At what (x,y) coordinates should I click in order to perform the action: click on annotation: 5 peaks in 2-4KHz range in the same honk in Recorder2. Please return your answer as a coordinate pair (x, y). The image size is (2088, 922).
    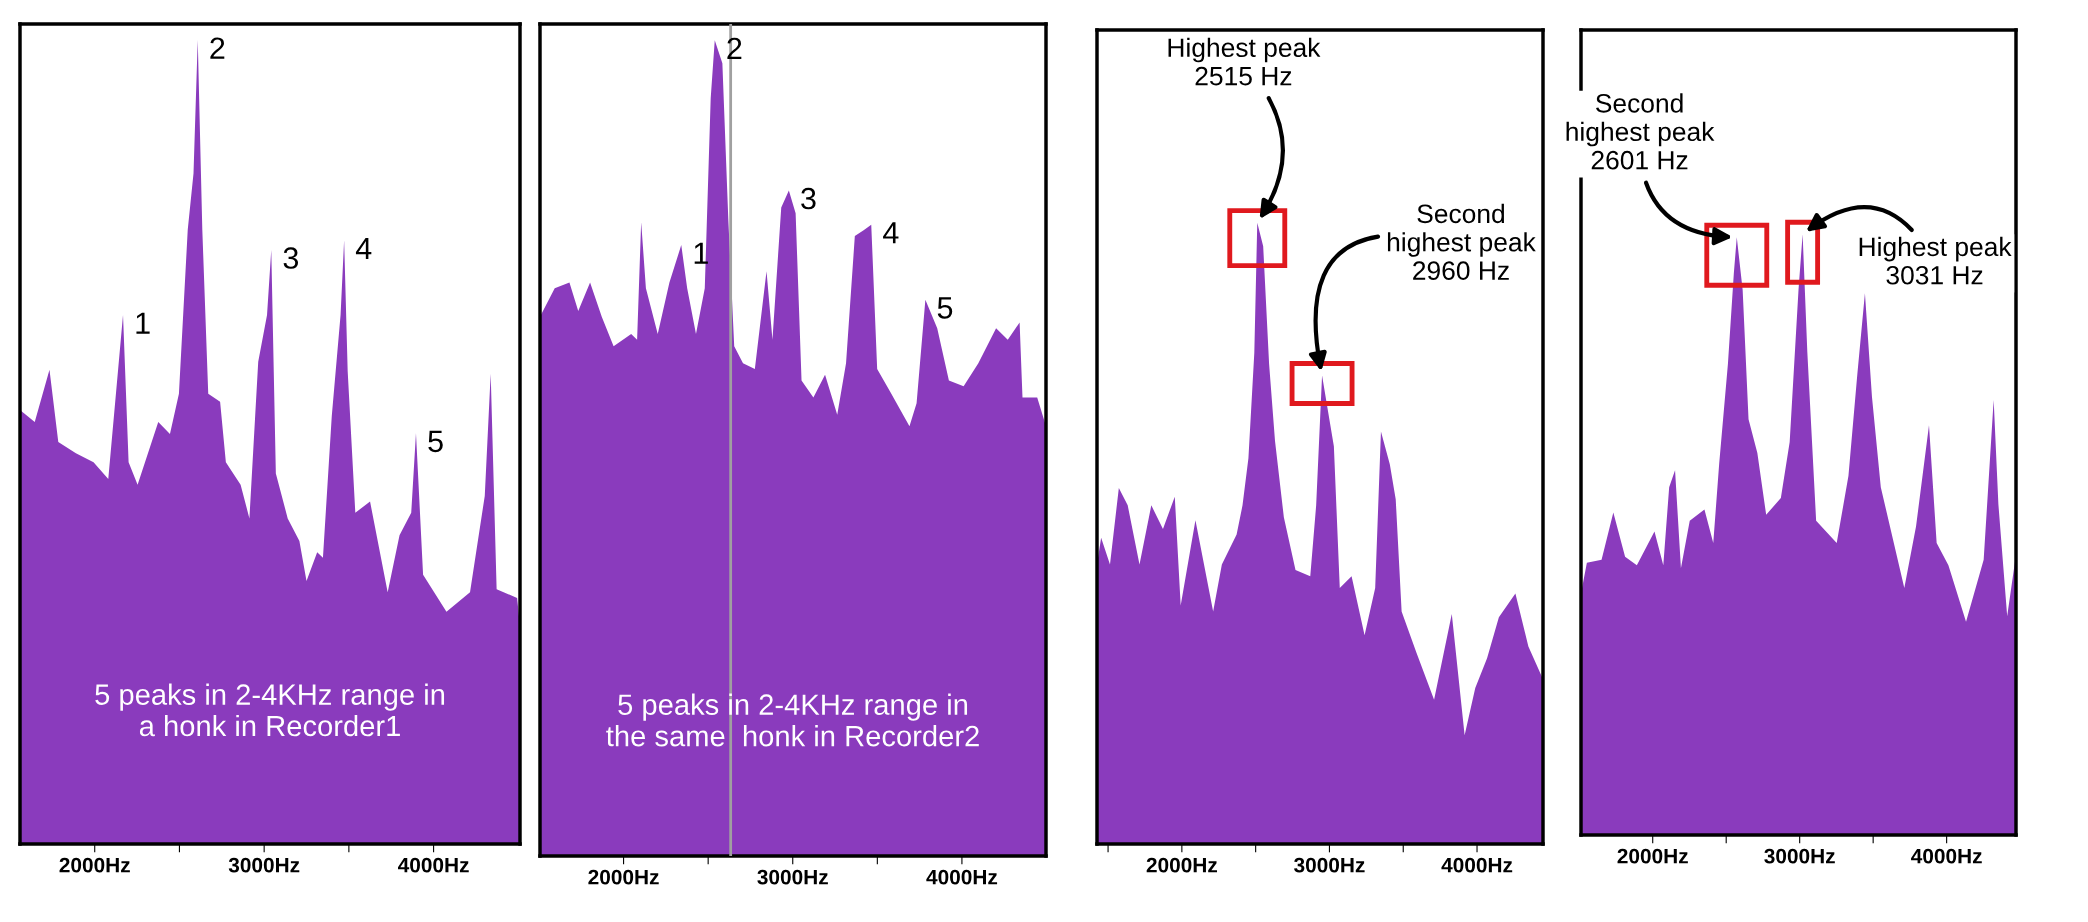
    Looking at the image, I should click on (792, 720).